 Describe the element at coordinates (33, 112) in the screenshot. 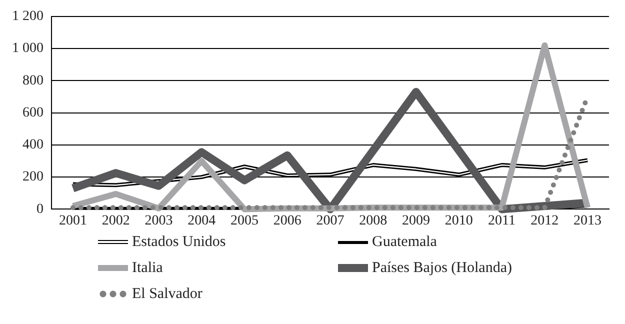

I see `y-tick-label: 600` at that location.